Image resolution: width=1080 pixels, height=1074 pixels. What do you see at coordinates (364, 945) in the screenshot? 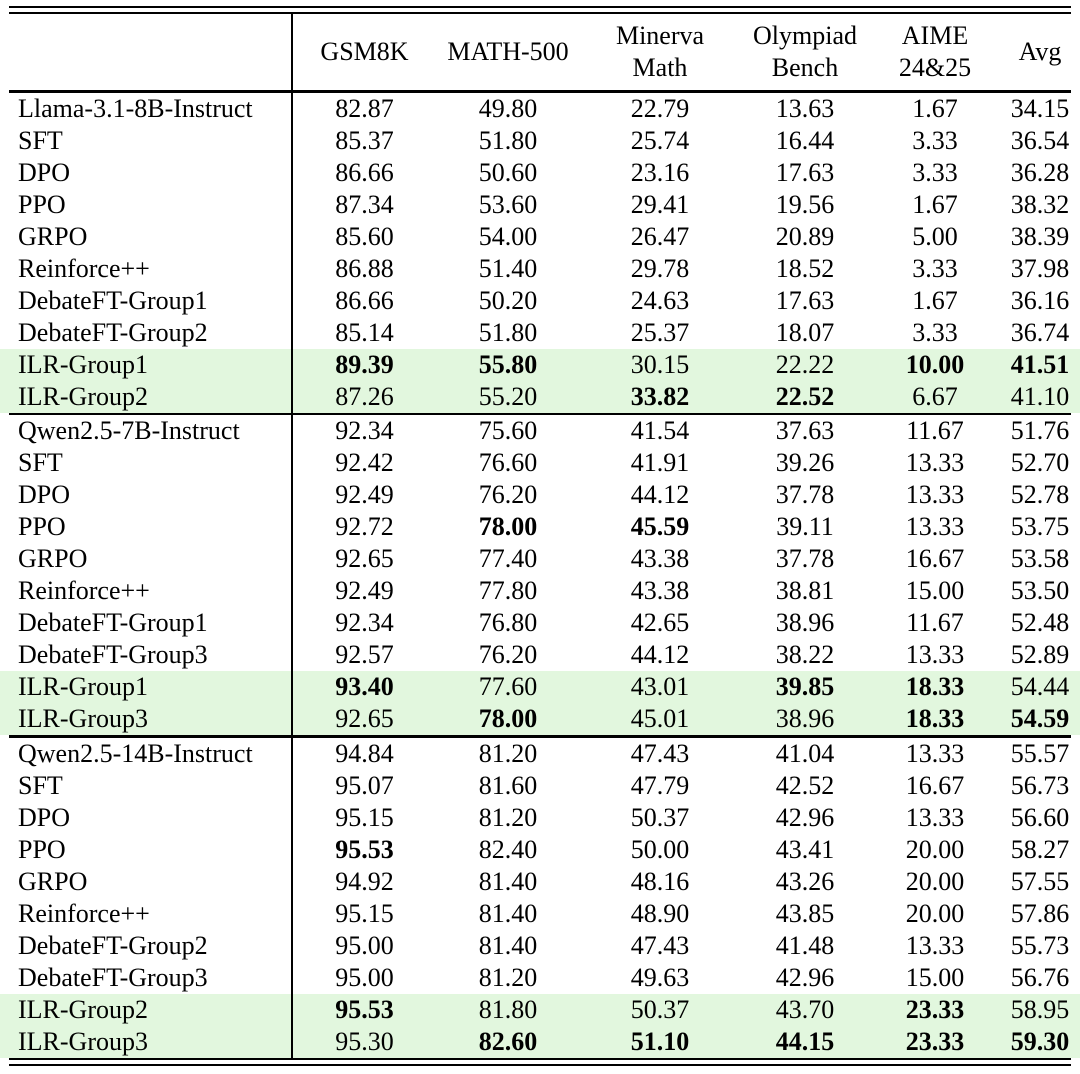
I see `metric-value: 95.00` at bounding box center [364, 945].